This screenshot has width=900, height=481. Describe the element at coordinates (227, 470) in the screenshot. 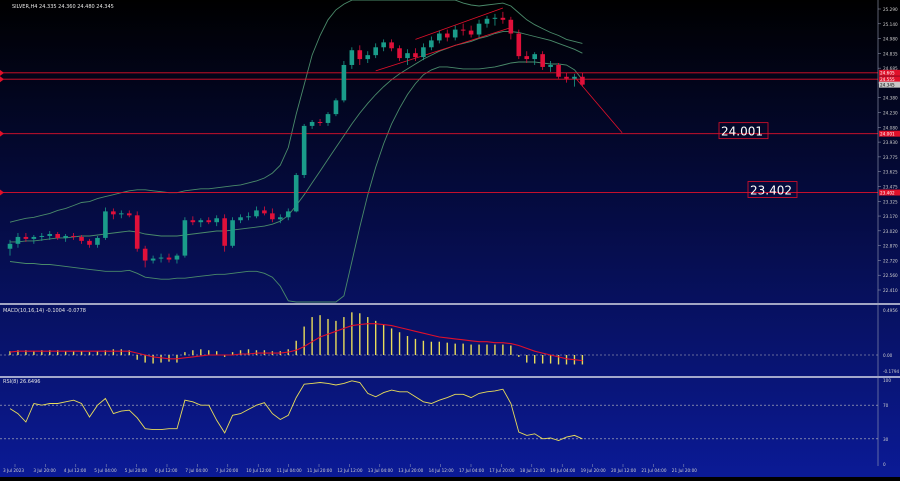

I see `time-tick-label: 7 Jul 20:00` at that location.